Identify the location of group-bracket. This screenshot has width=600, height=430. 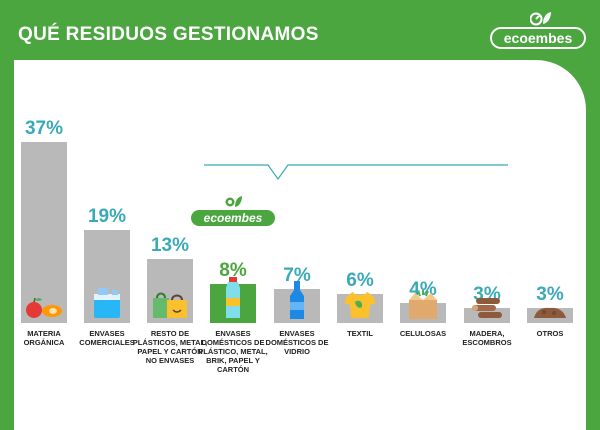
(356, 172).